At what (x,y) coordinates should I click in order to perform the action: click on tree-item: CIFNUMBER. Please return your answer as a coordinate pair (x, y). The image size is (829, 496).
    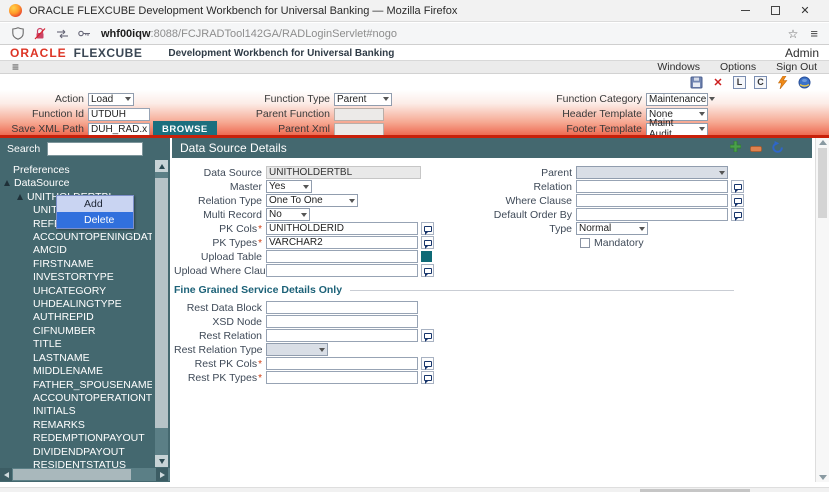
    Looking at the image, I should click on (64, 330).